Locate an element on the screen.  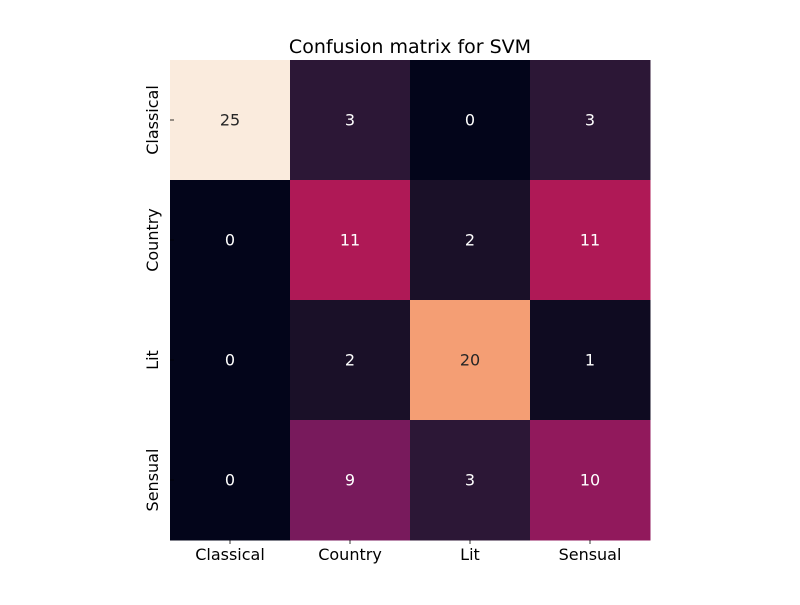
x-tick-label: Country is located at coordinates (350, 554).